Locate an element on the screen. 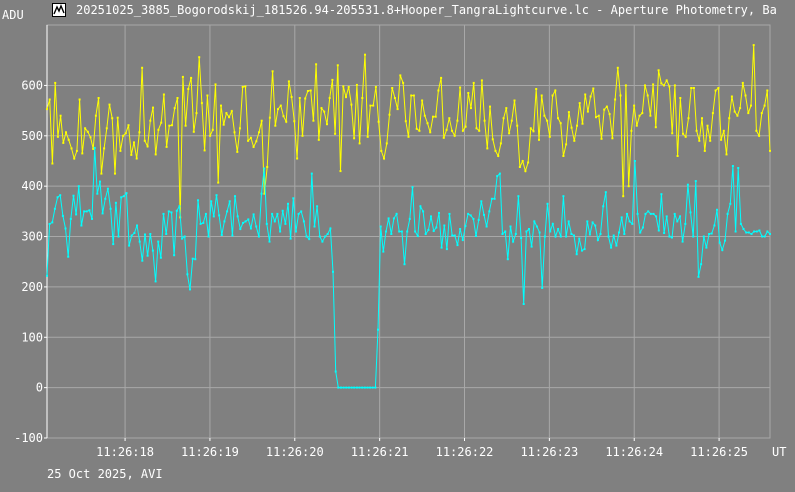 This screenshot has width=795, height=492. x-tick-label: 11:26:22 is located at coordinates (465, 452).